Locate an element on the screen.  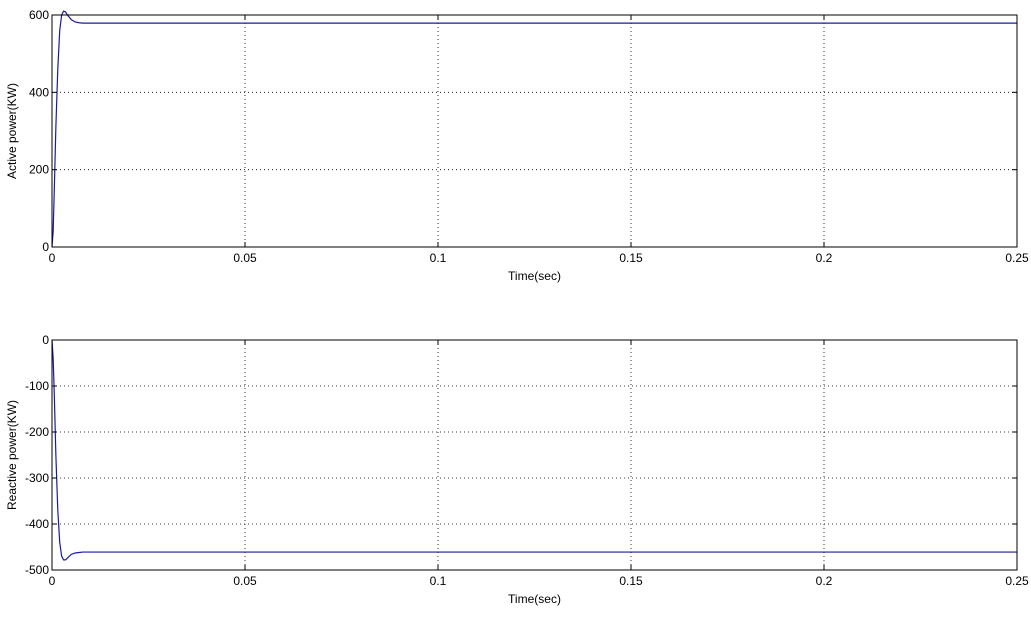
reactive-power-x-tick-label: 0.25 is located at coordinates (1017, 581).